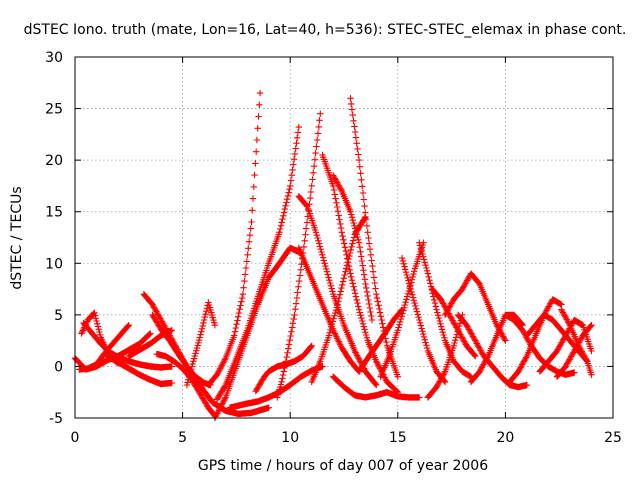  What do you see at coordinates (505, 438) in the screenshot?
I see `x-tick-label: 20` at bounding box center [505, 438].